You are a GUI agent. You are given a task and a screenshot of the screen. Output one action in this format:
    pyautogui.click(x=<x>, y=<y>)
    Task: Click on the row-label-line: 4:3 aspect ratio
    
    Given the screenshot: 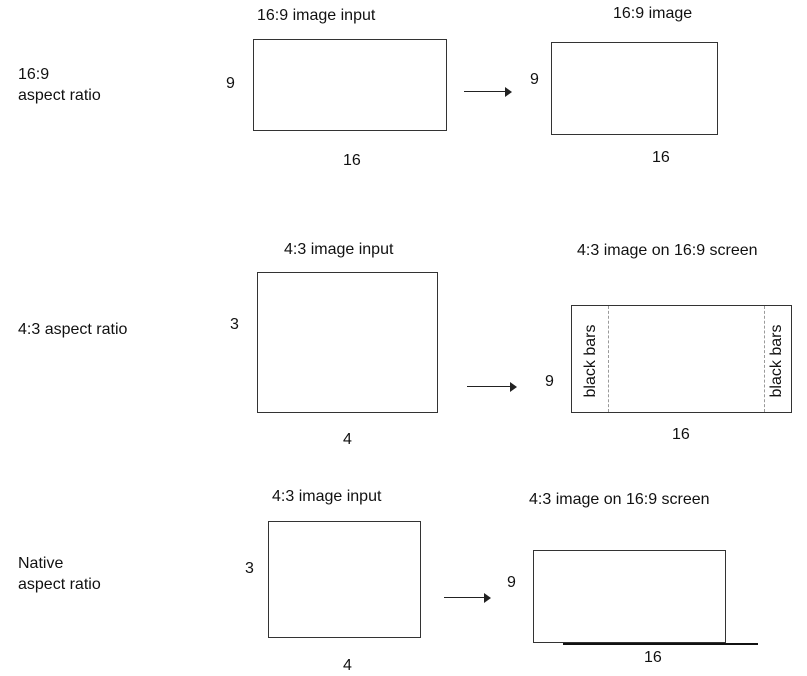 What is the action you would take?
    pyautogui.click(x=73, y=329)
    